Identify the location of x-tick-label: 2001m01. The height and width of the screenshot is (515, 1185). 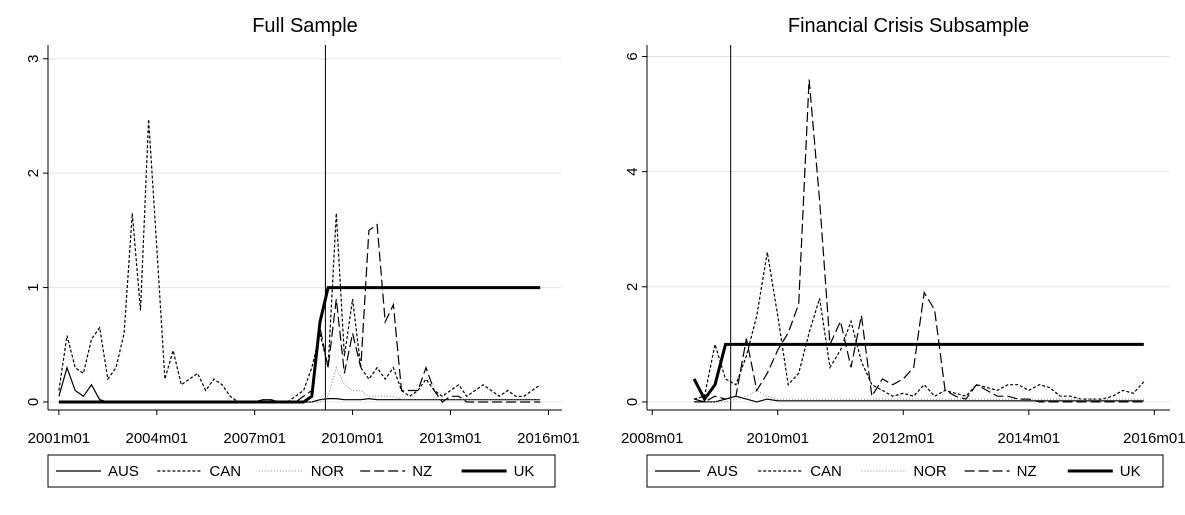
(59, 438).